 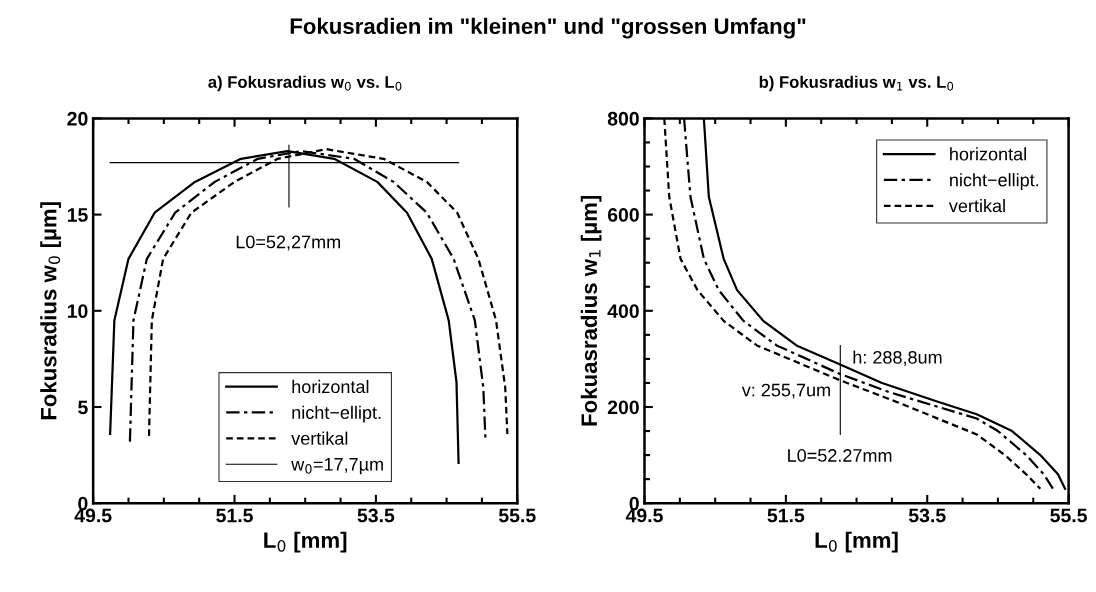 What do you see at coordinates (50, 311) in the screenshot?
I see `y-axis-title: Fokusradius w$_{0}$ [µm]` at bounding box center [50, 311].